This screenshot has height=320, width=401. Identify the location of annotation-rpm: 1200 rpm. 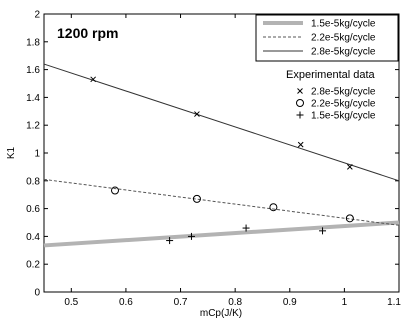
(87, 33).